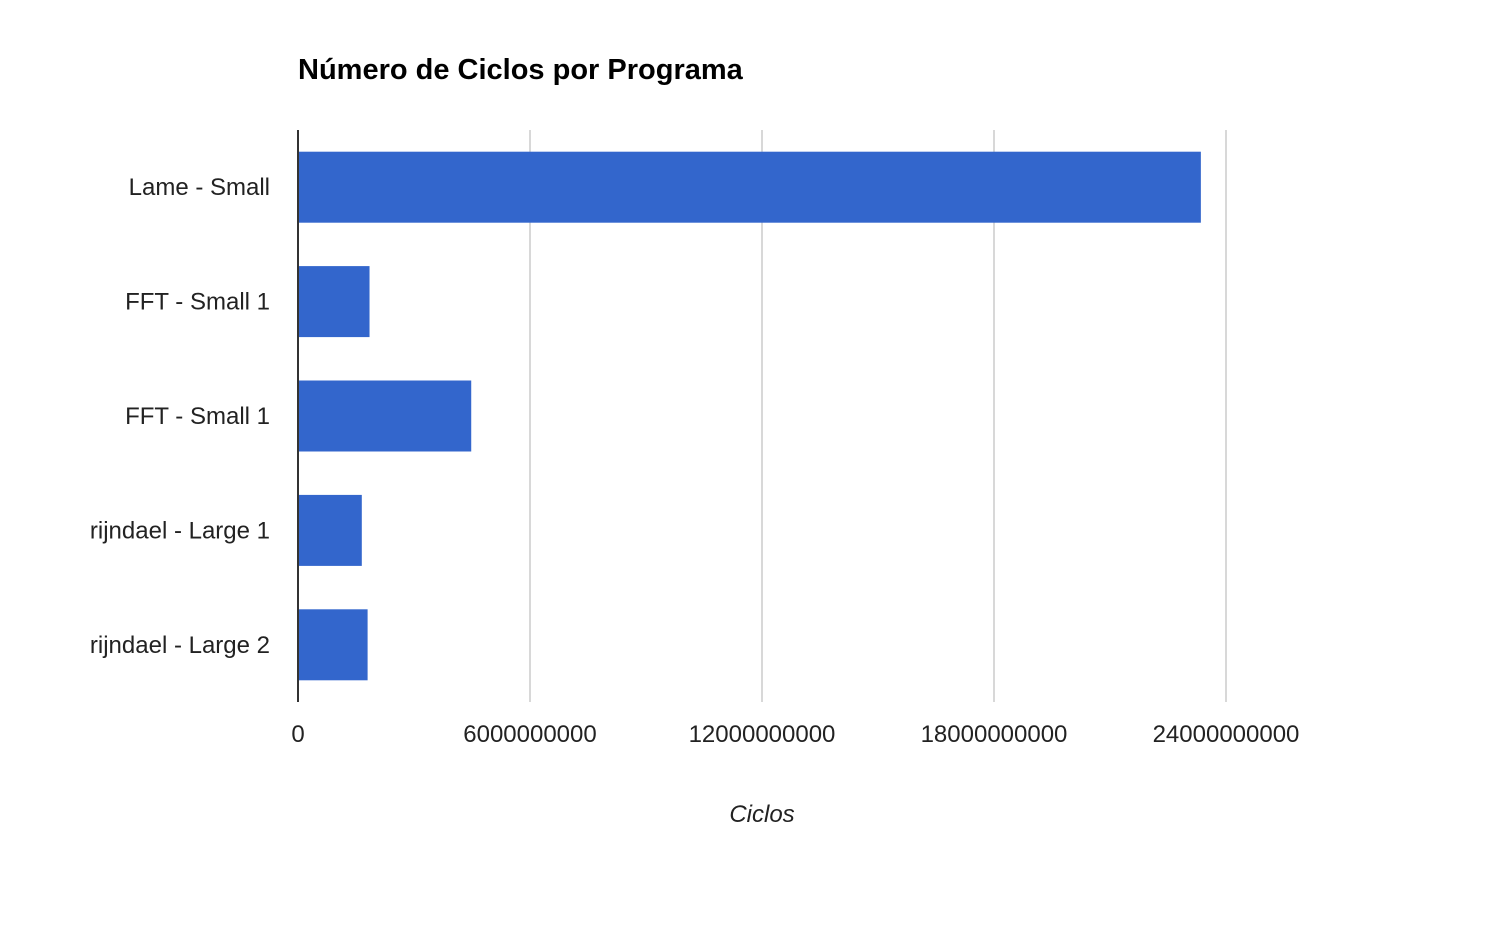 This screenshot has height=928, width=1504. What do you see at coordinates (520, 70) in the screenshot?
I see `chart-title: Número de Ciclos por Programa` at bounding box center [520, 70].